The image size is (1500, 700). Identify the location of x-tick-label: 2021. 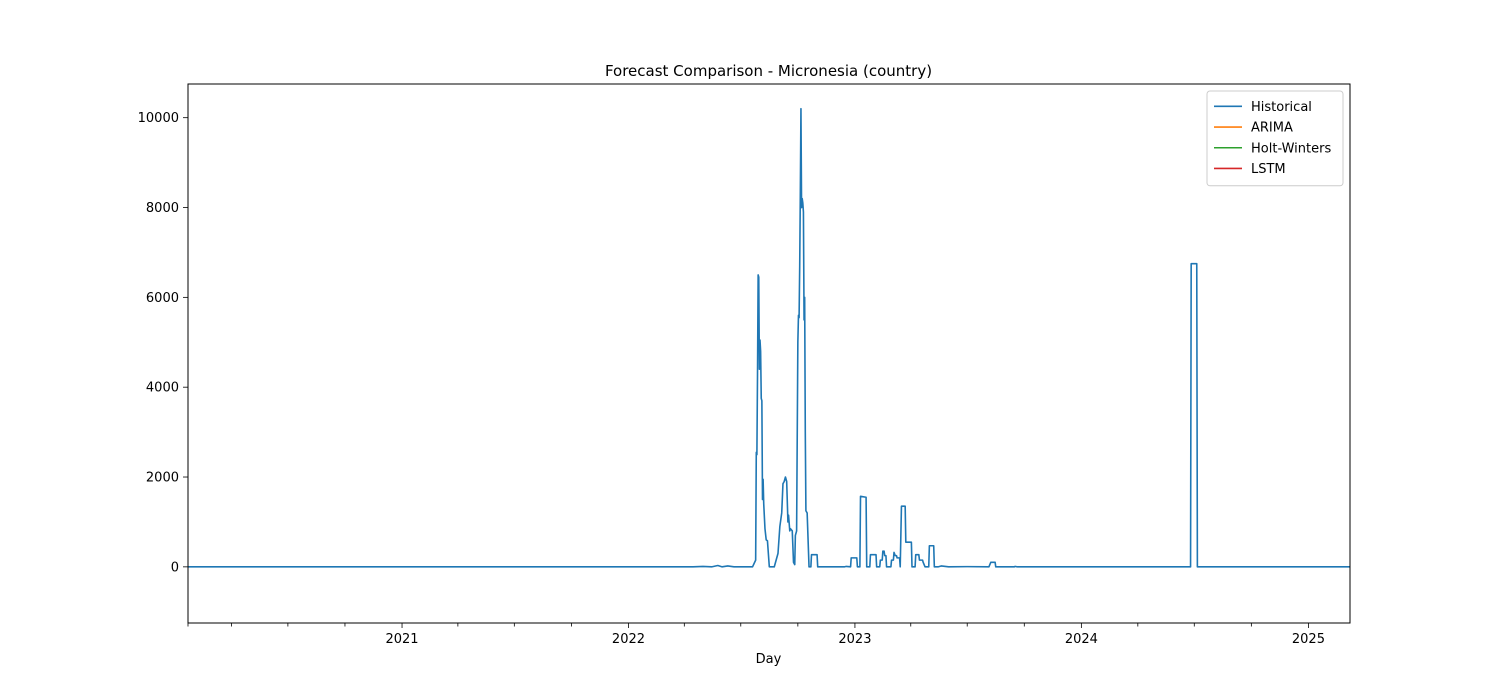
(401, 639).